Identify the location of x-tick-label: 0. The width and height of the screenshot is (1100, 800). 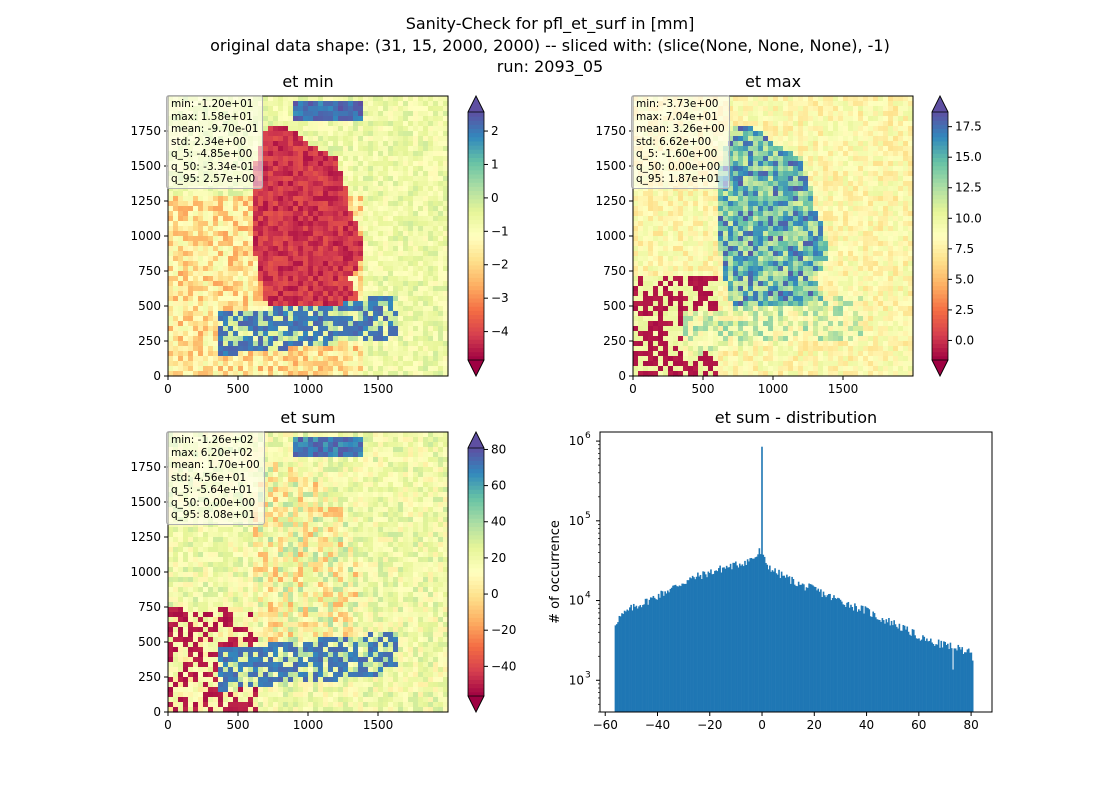
(633, 389).